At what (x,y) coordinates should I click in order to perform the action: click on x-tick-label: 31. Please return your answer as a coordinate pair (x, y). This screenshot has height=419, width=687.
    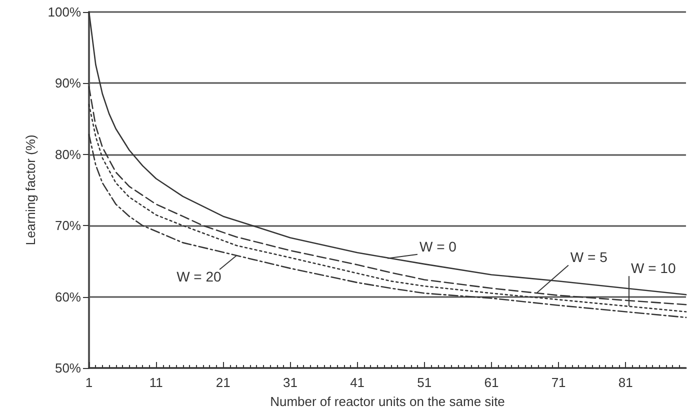
    Looking at the image, I should click on (290, 382).